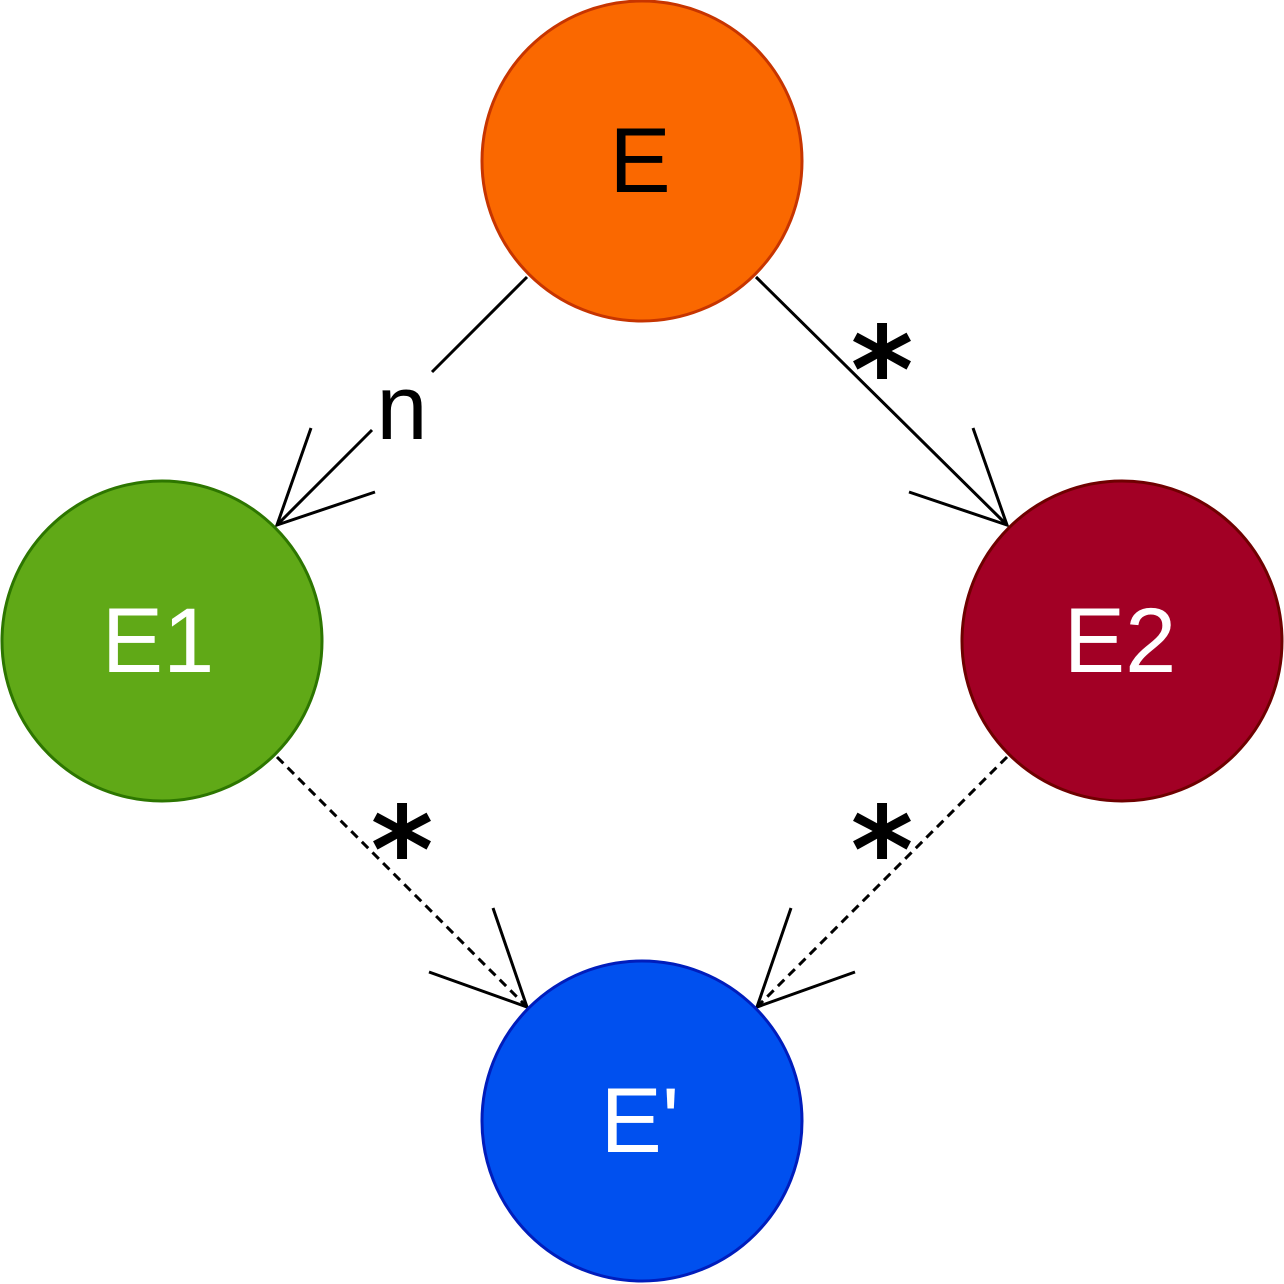 The height and width of the screenshot is (1284, 1284). I want to click on edge-e-to-e1: n, so click(401, 401).